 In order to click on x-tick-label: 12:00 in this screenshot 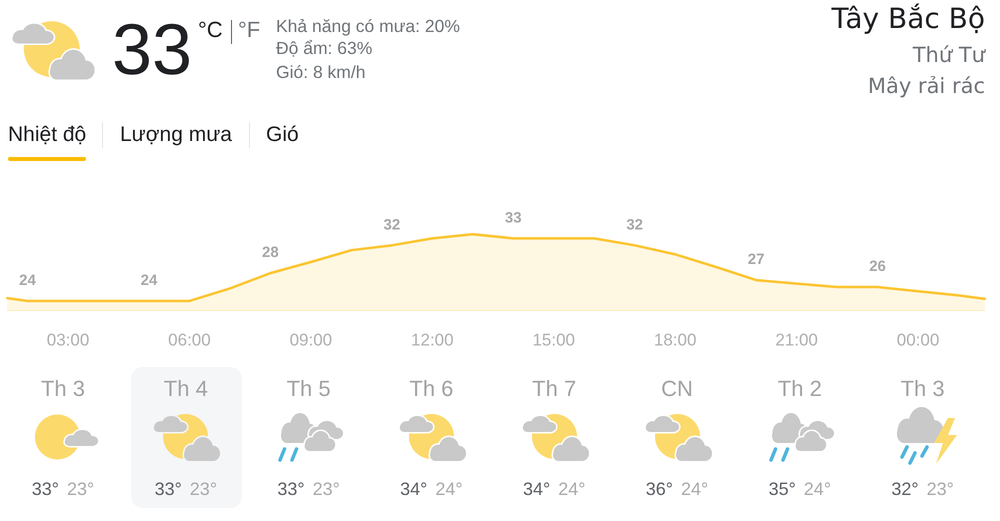, I will do `click(432, 340)`.